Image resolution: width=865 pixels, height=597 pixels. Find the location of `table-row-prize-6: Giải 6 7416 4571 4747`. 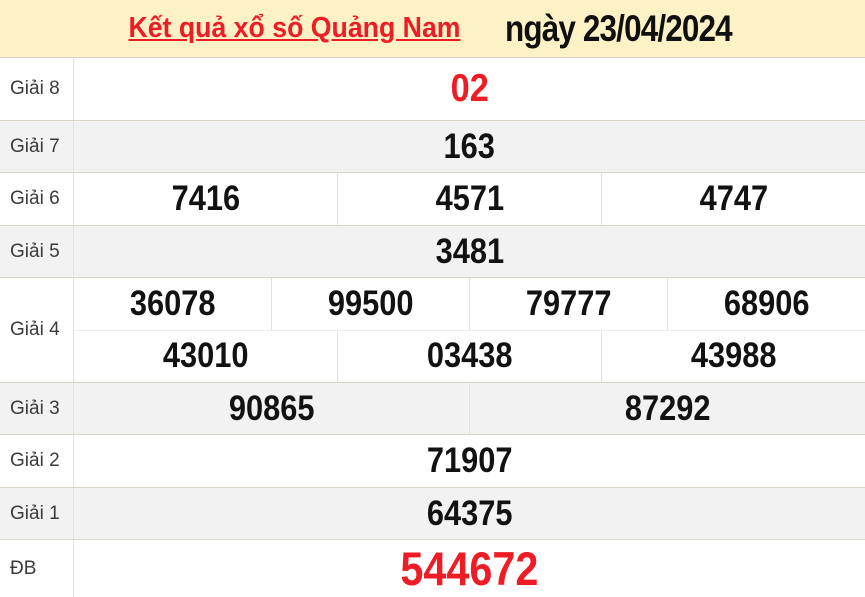

table-row-prize-6: Giải 6 7416 4571 4747 is located at coordinates (432, 198).